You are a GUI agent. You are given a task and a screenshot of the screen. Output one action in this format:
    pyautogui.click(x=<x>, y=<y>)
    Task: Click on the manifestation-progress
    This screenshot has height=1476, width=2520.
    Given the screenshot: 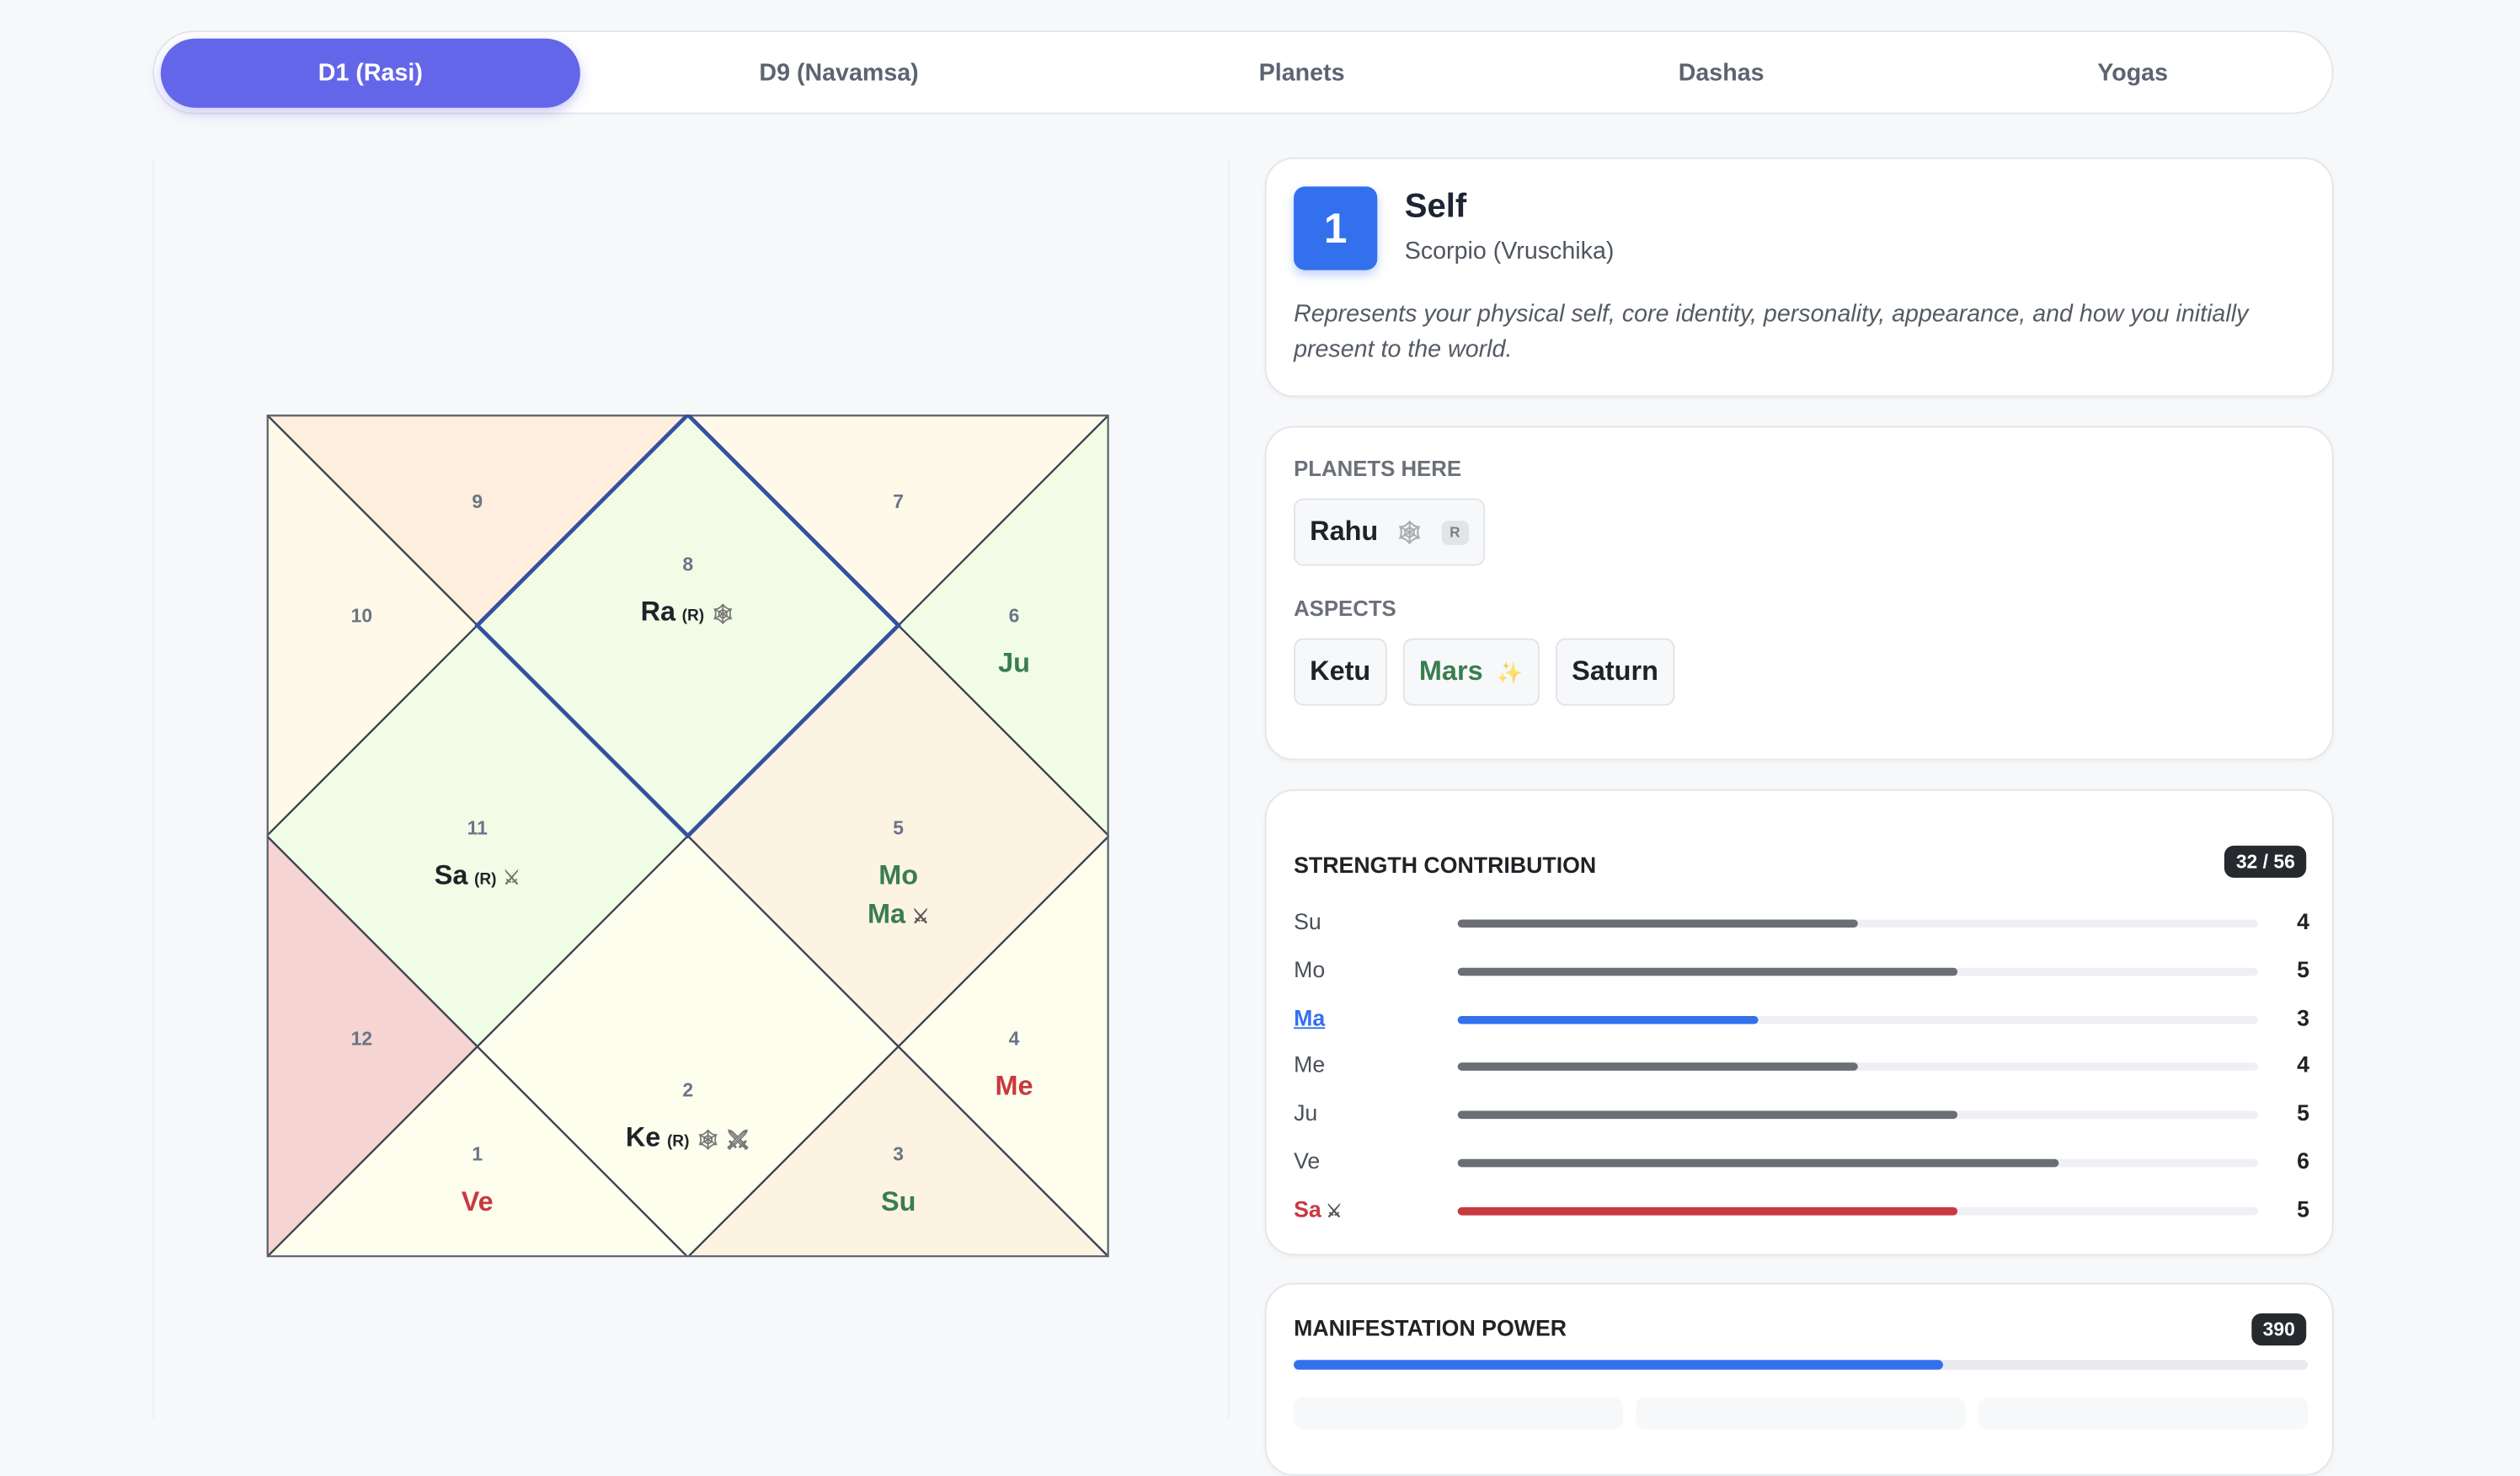 What is the action you would take?
    pyautogui.click(x=1802, y=1365)
    